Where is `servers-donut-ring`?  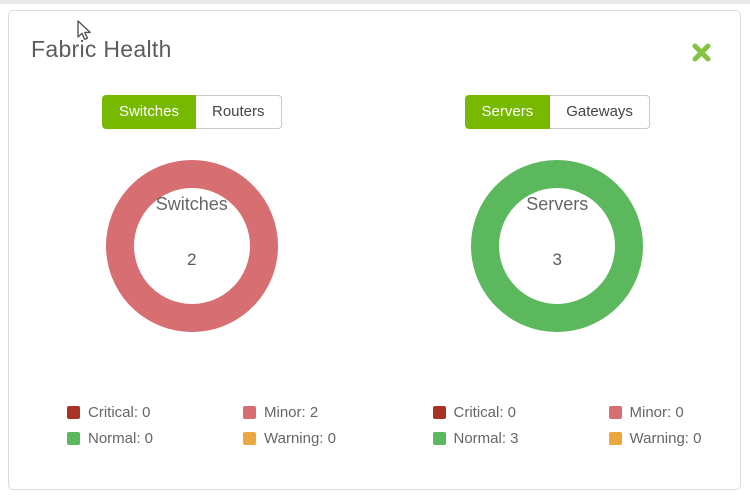 servers-donut-ring is located at coordinates (557, 246).